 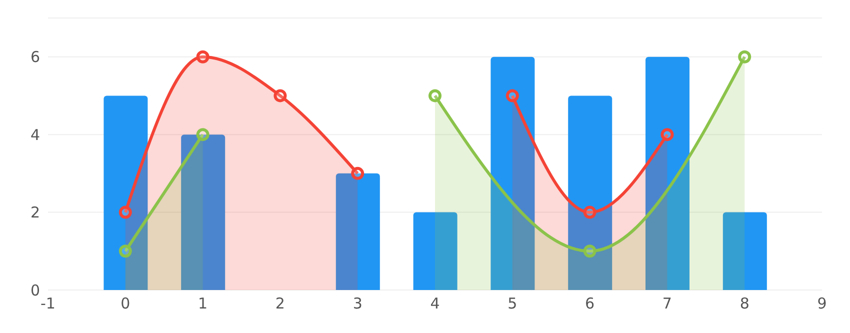 What do you see at coordinates (513, 303) in the screenshot?
I see `x-tick-label: 5` at bounding box center [513, 303].